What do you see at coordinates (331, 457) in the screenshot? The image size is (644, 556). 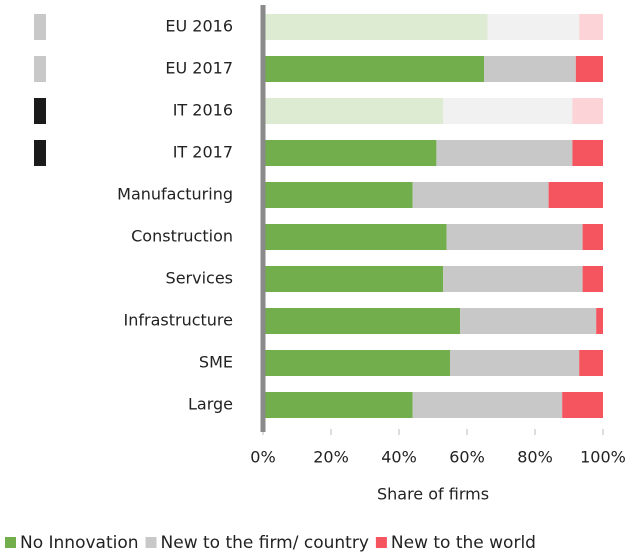 I see `x-tick-label: 20%` at bounding box center [331, 457].